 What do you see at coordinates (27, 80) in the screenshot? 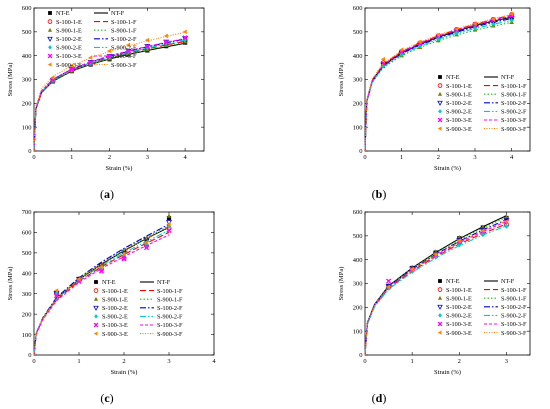
I see `y-tick-label: 300` at bounding box center [27, 80].